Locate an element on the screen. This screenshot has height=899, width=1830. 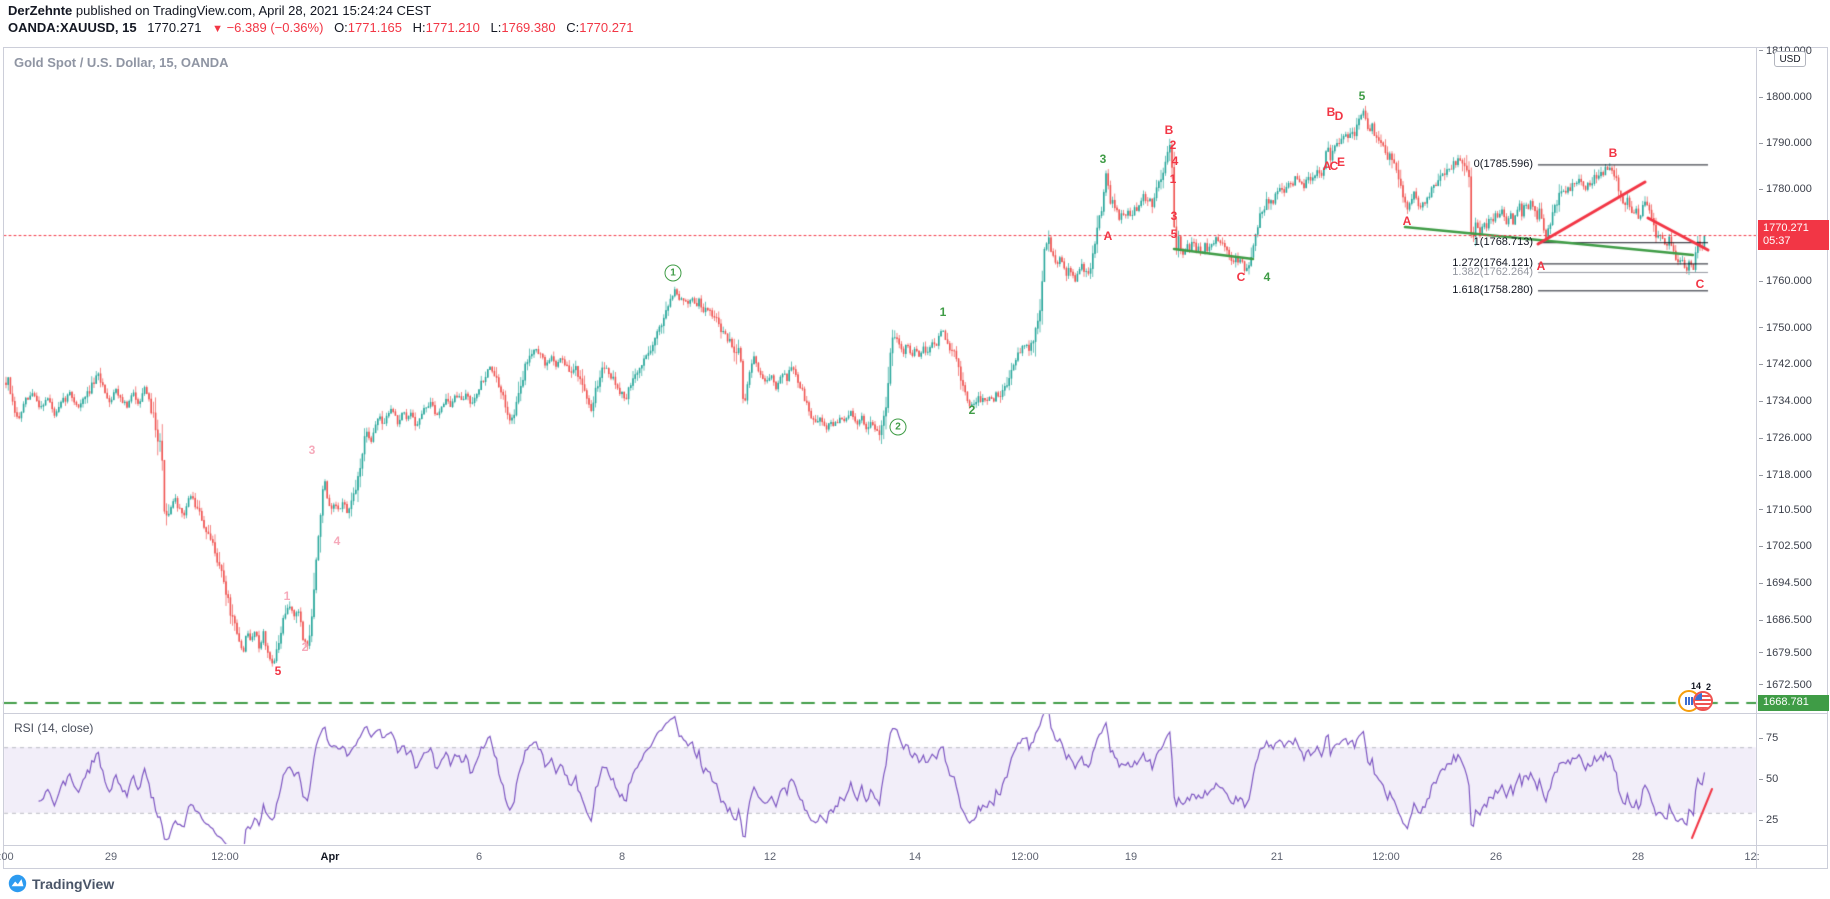
alert-price-axis-label: 1668.781 is located at coordinates (1793, 703).